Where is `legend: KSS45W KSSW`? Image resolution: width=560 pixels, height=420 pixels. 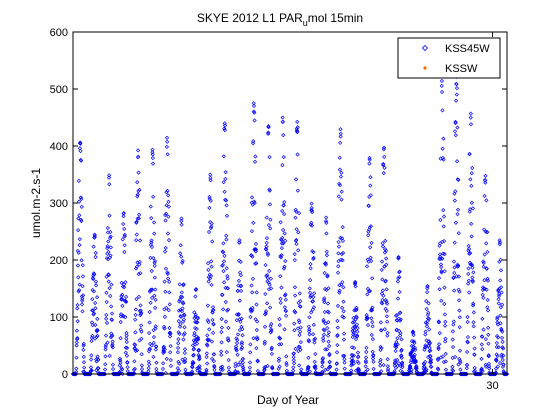 legend: KSS45W KSSW is located at coordinates (449, 58).